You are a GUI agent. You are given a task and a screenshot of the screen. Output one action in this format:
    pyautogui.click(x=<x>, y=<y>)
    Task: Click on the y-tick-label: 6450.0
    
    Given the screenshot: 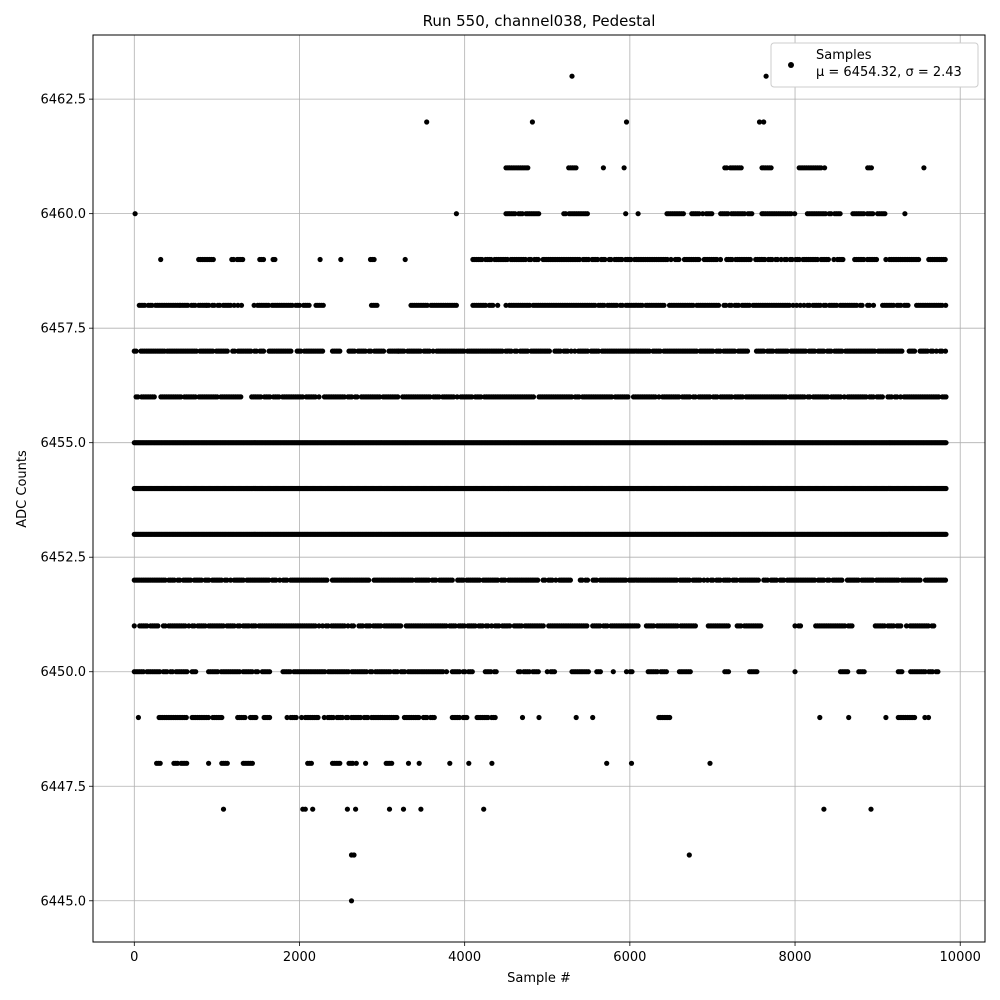 What is the action you would take?
    pyautogui.click(x=64, y=672)
    